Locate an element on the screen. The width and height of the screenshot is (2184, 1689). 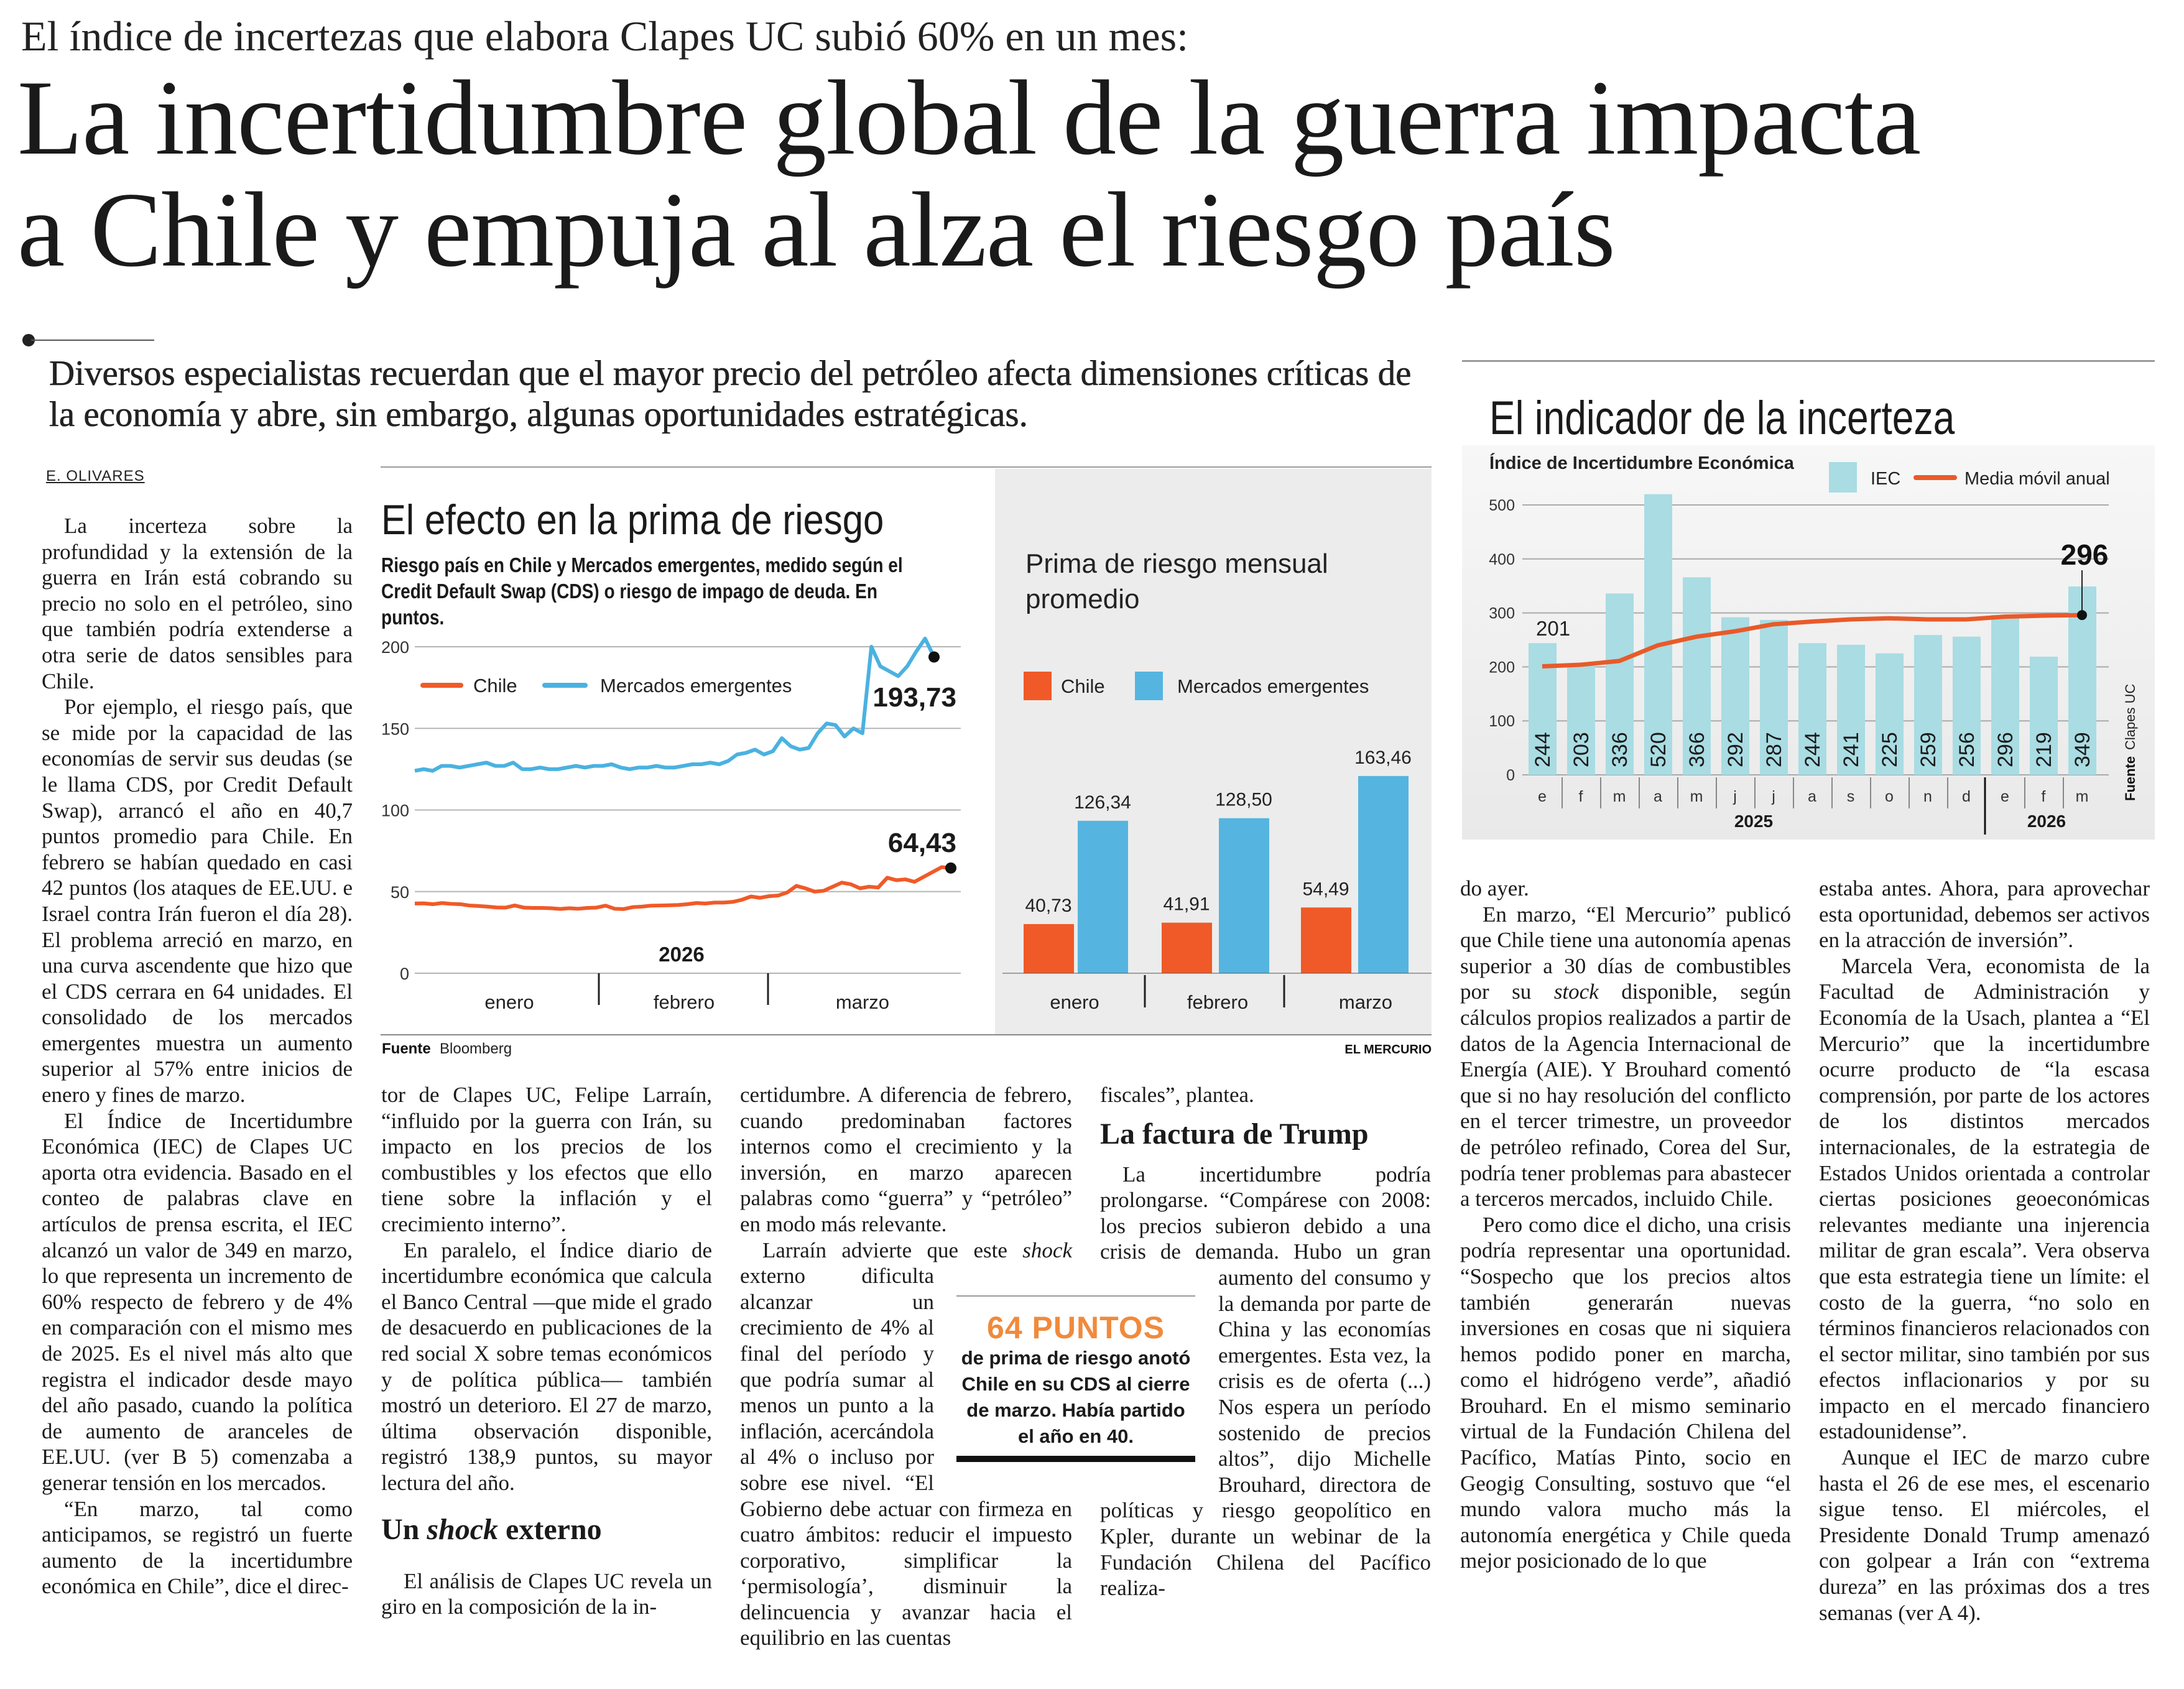
bar-value-label: 163,46 is located at coordinates (1383, 757).